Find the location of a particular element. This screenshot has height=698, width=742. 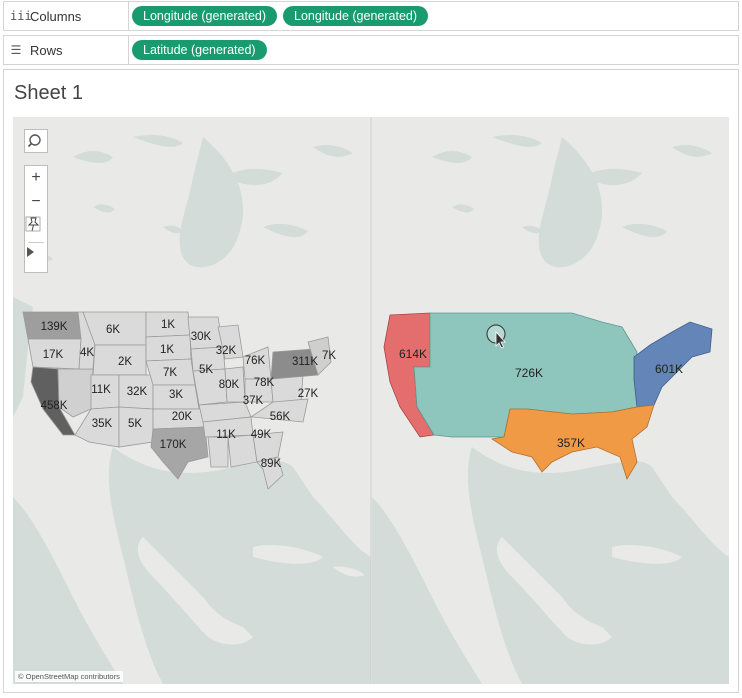

cursor-icon is located at coordinates (496, 336).